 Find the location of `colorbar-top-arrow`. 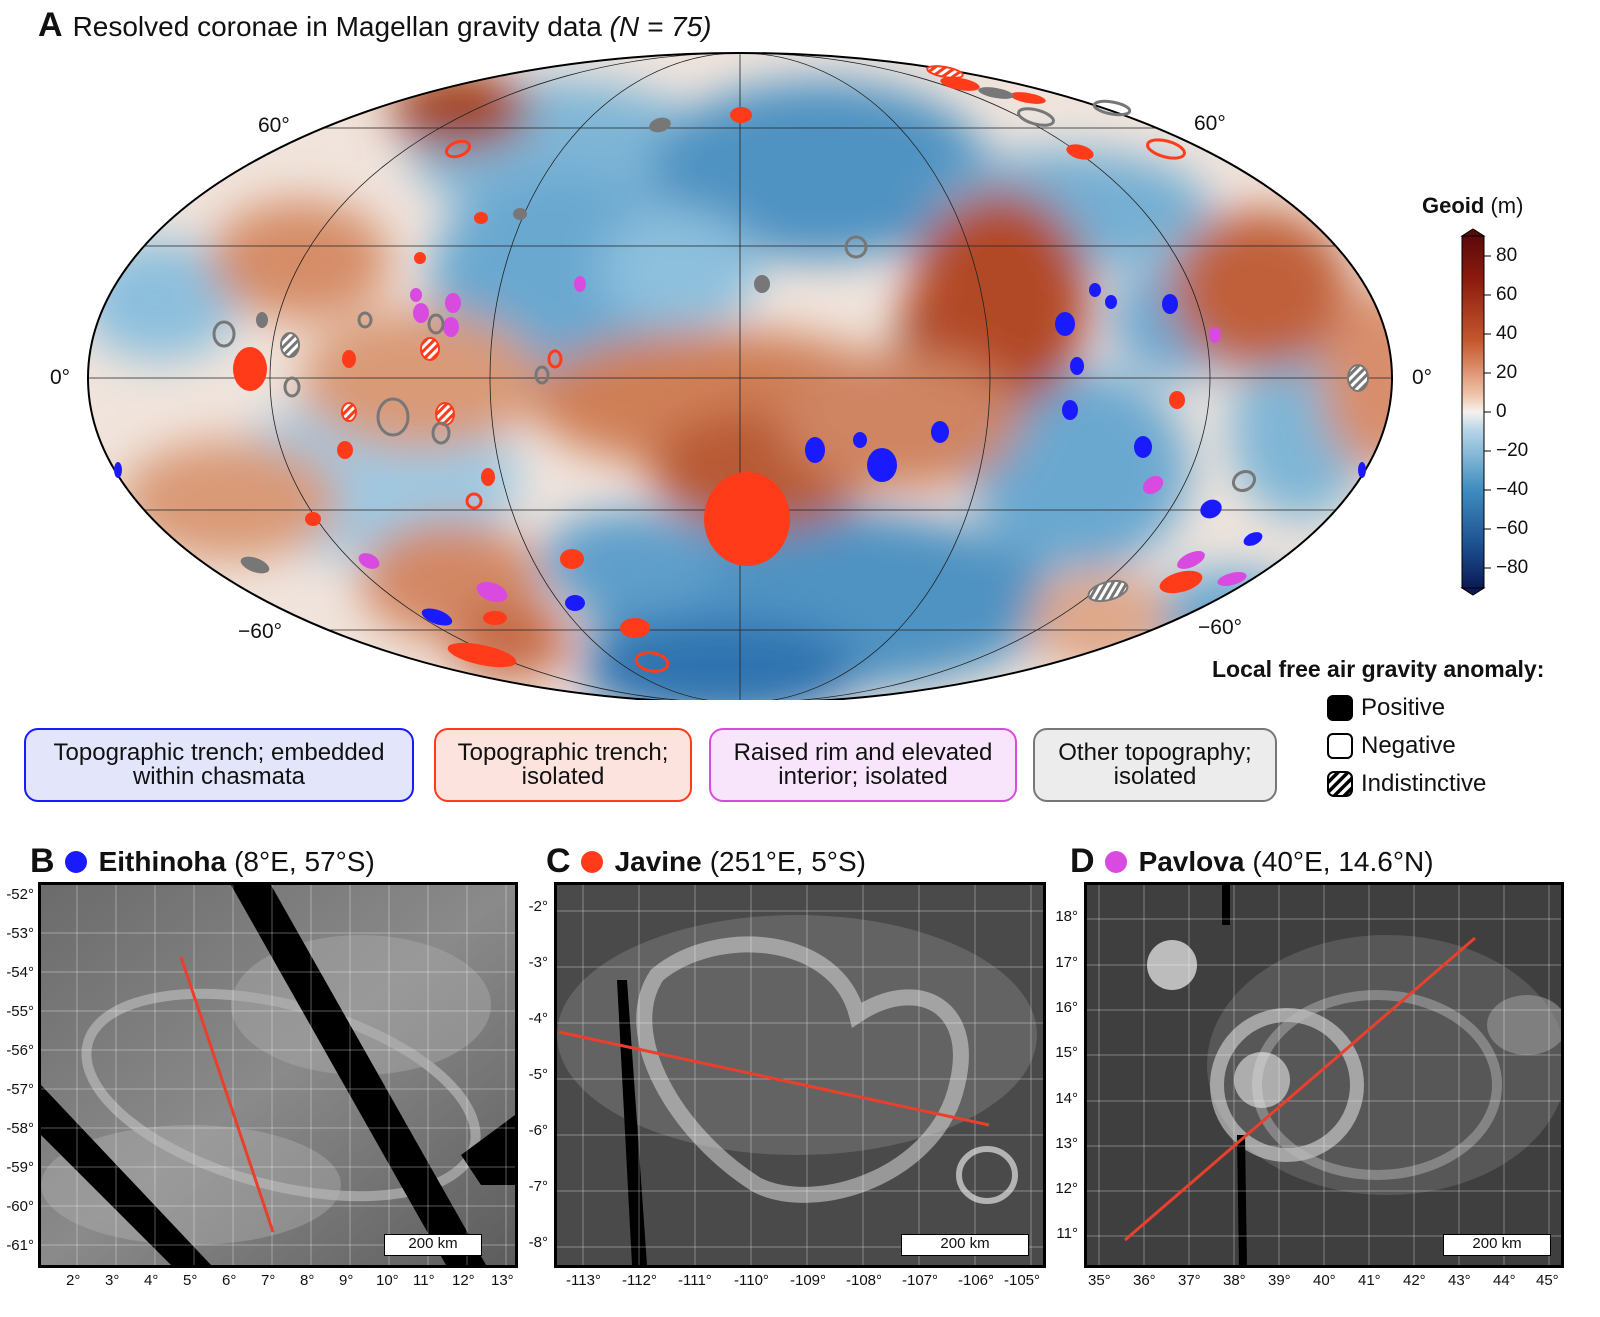

colorbar-top-arrow is located at coordinates (1473, 232).